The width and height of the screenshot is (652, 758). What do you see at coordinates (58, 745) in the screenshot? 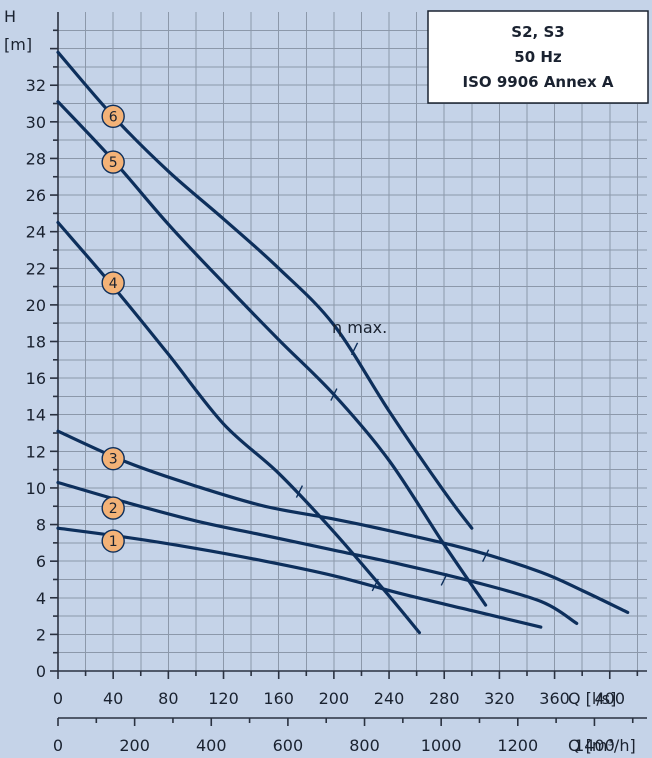
I see `x2-tick-label: 0` at bounding box center [58, 745].